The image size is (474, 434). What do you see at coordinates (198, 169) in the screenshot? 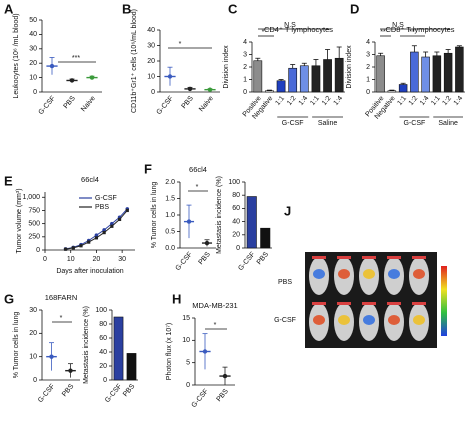
I see `chart-title: 66cl4` at bounding box center [198, 169].